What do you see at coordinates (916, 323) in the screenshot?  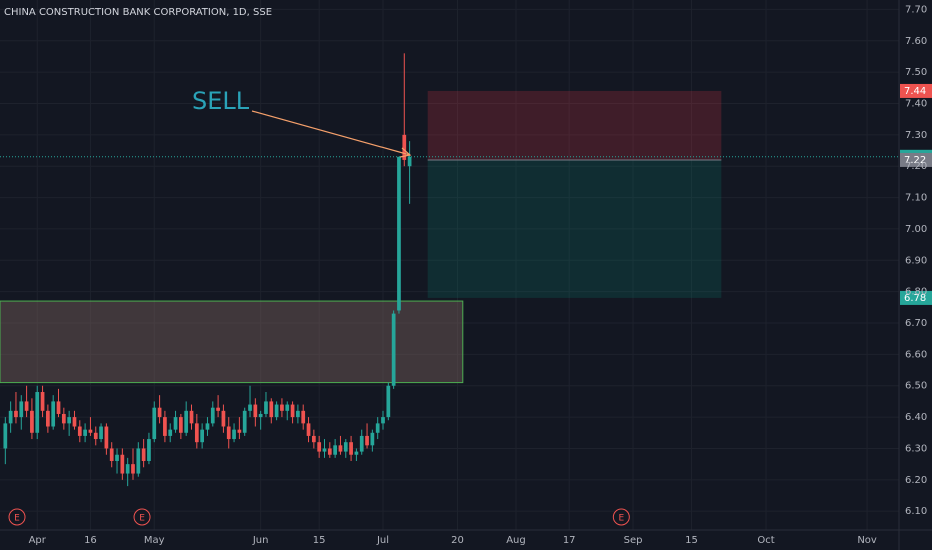 I see `y-tick-label: 6.70` at bounding box center [916, 323].